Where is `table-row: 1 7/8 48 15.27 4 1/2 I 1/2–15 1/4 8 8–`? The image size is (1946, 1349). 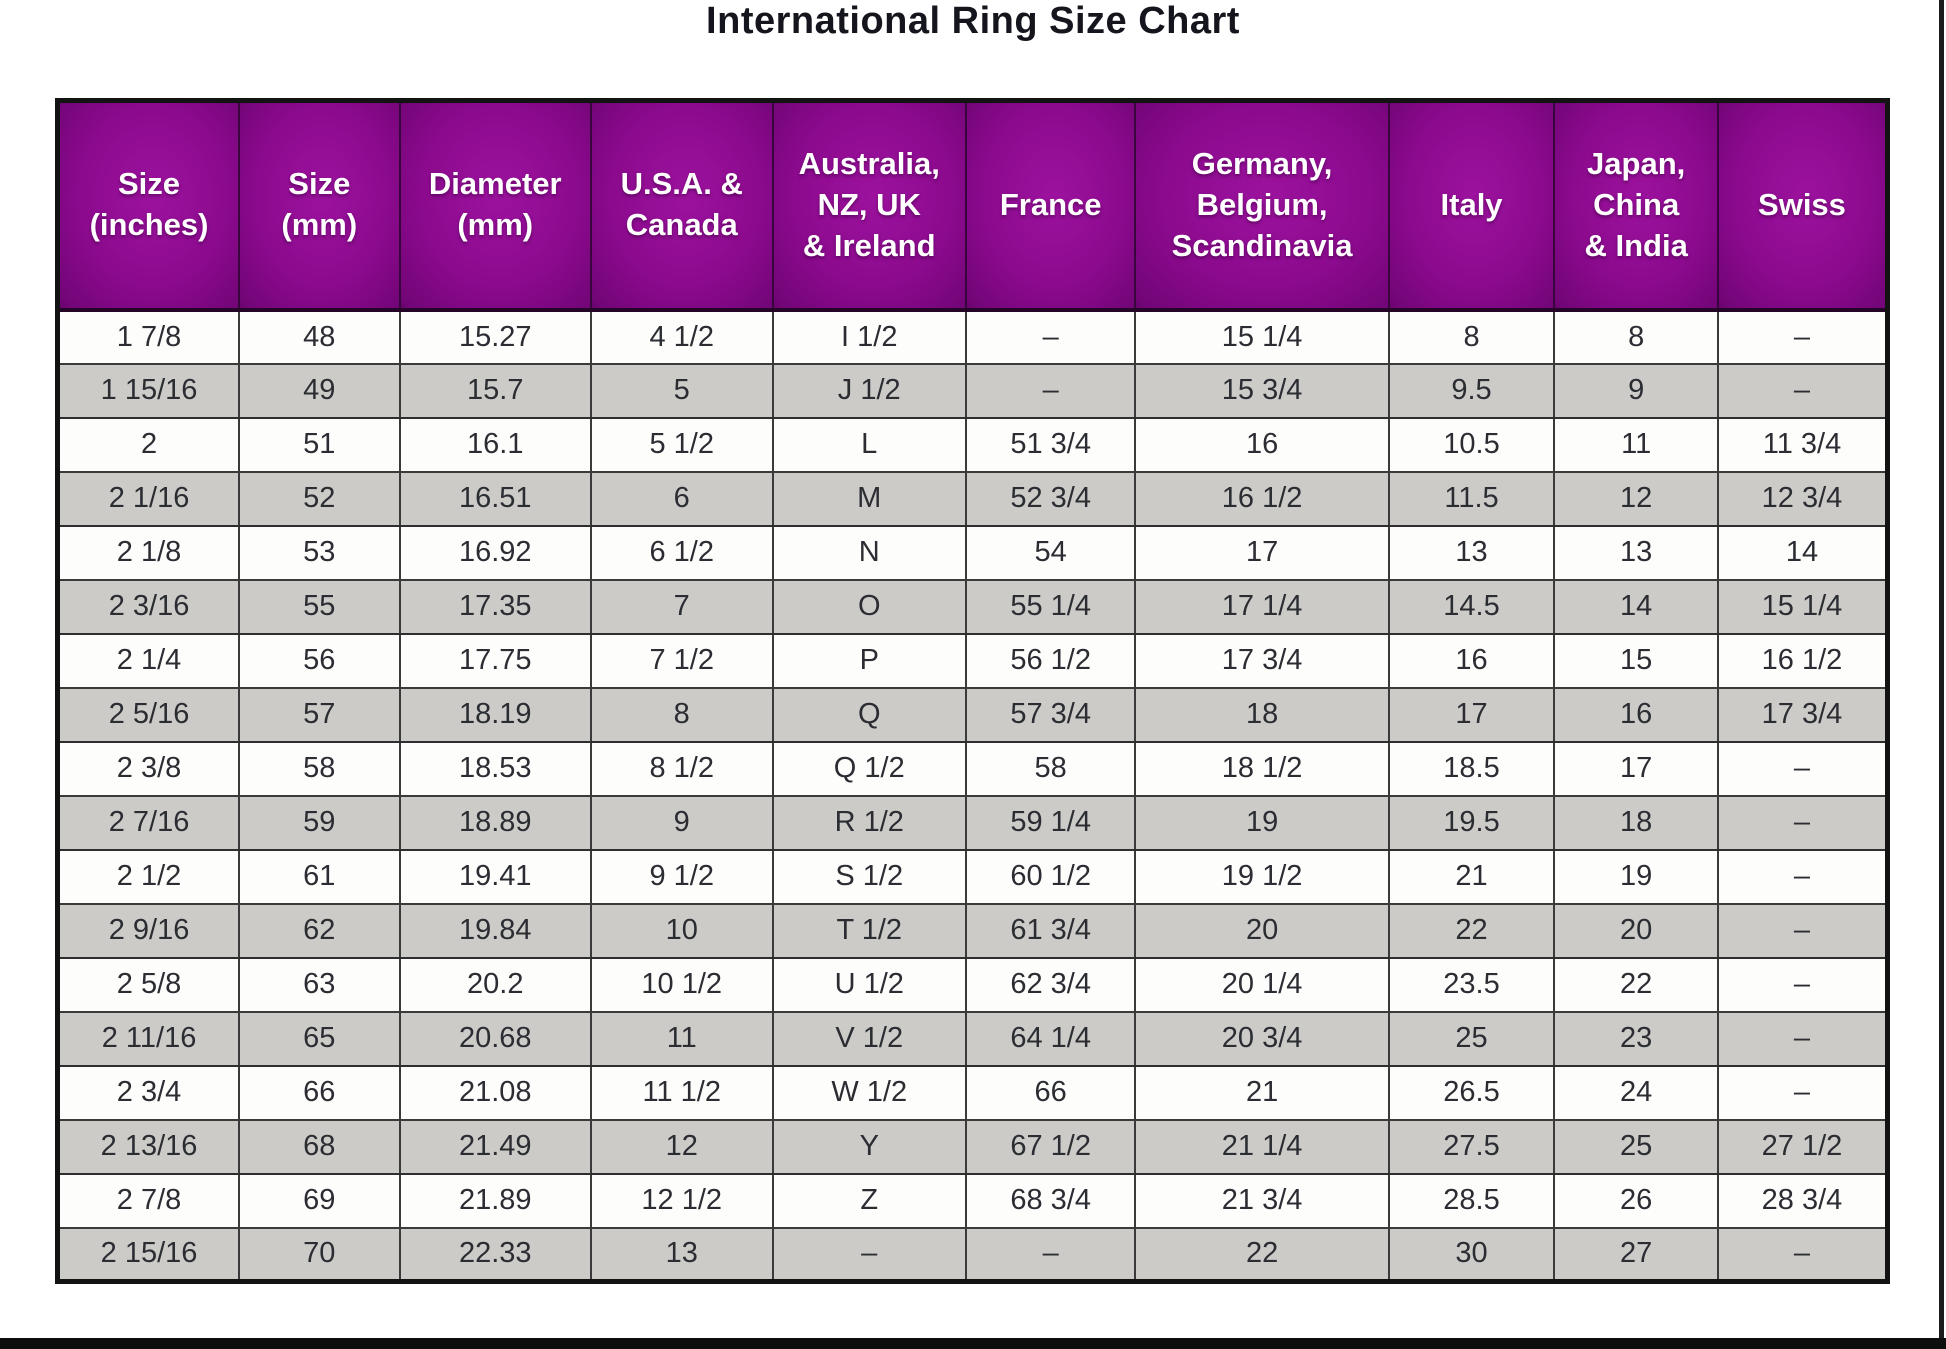 table-row: 1 7/8 48 15.27 4 1/2 I 1/2–15 1/4 8 8– is located at coordinates (972, 336).